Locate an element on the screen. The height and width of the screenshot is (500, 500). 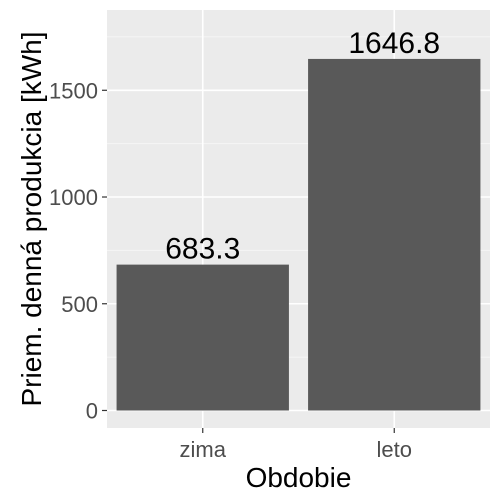
y-tick-label: 500 is located at coordinates (79, 304).